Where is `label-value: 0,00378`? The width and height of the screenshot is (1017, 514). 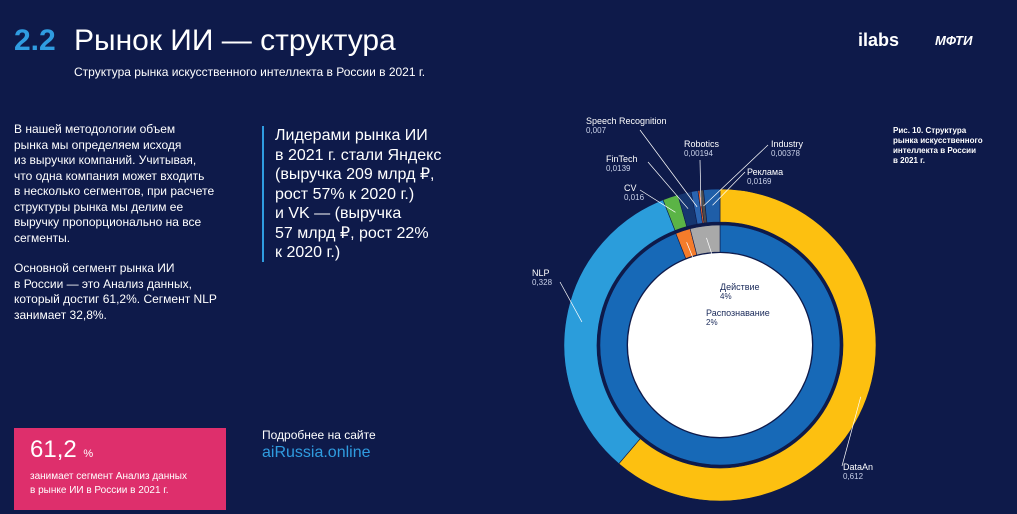
label-value: 0,00378 is located at coordinates (785, 153).